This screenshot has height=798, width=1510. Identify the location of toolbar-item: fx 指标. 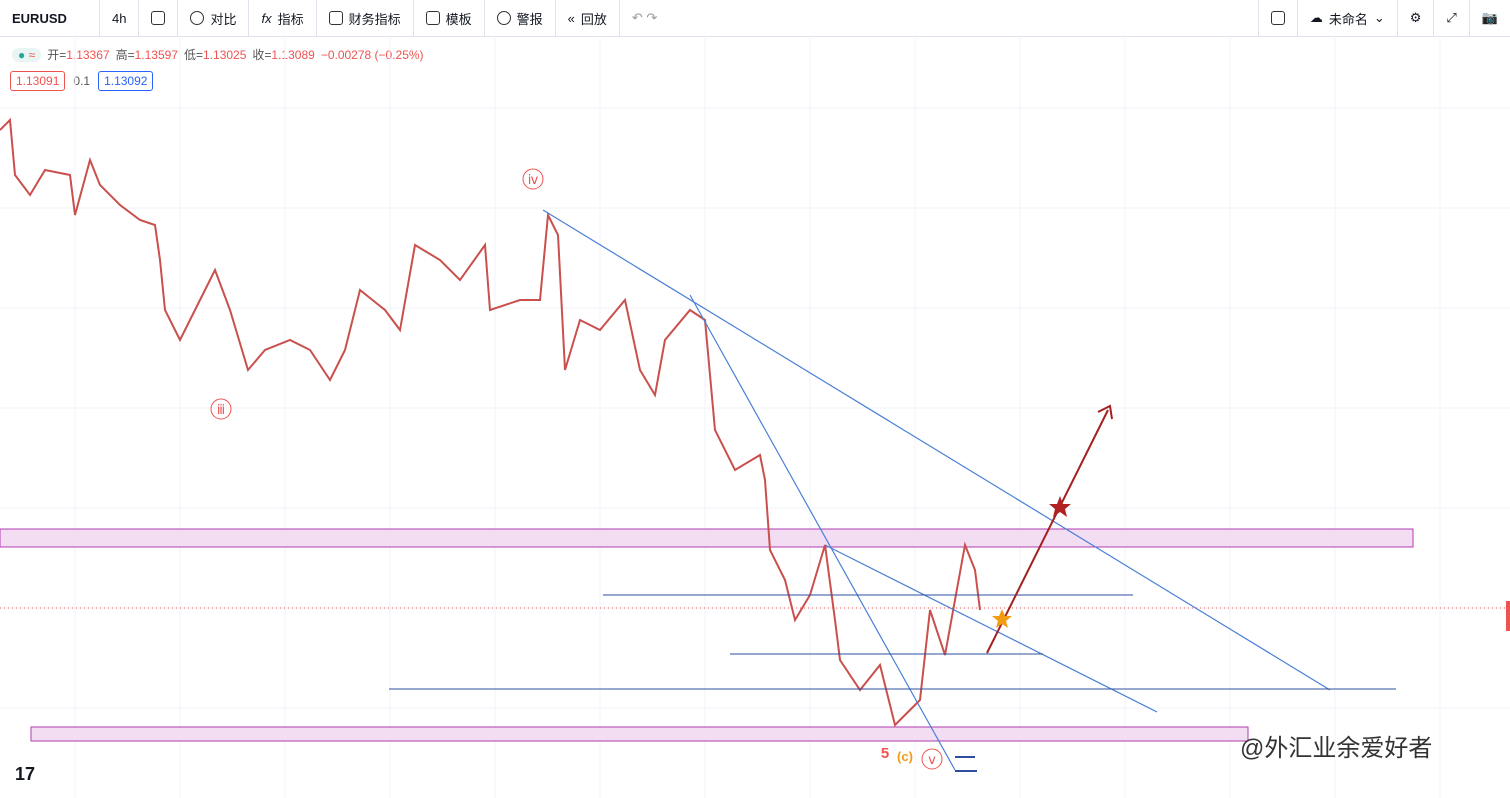
(283, 18).